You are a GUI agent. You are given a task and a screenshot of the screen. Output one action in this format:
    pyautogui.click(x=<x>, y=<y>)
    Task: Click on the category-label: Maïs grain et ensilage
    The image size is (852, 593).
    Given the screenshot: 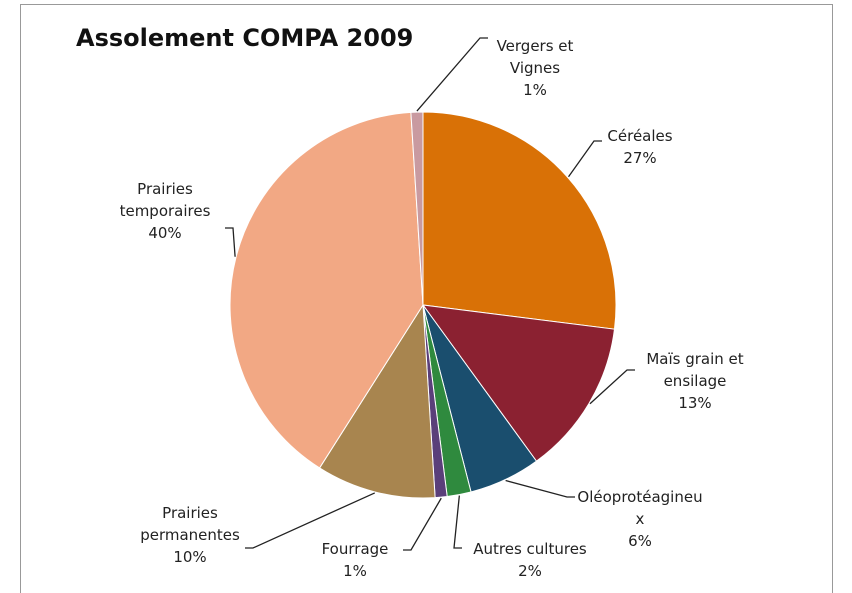 What is the action you would take?
    pyautogui.click(x=695, y=370)
    